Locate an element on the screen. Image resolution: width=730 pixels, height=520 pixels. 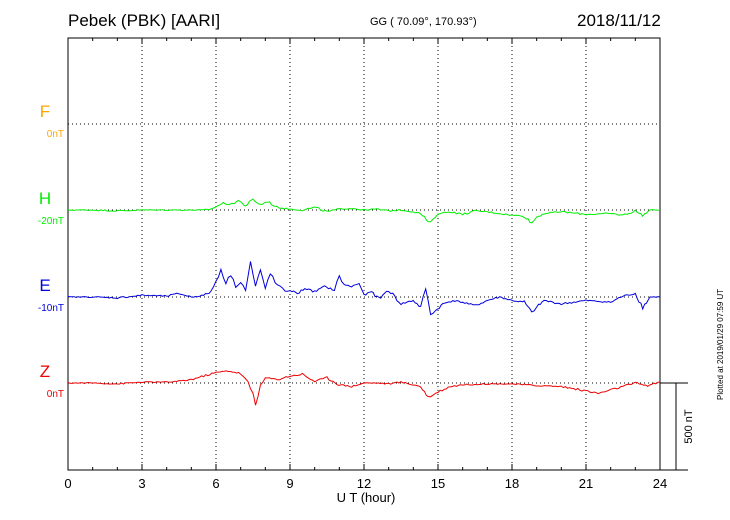
series-line-Z is located at coordinates (364, 388).